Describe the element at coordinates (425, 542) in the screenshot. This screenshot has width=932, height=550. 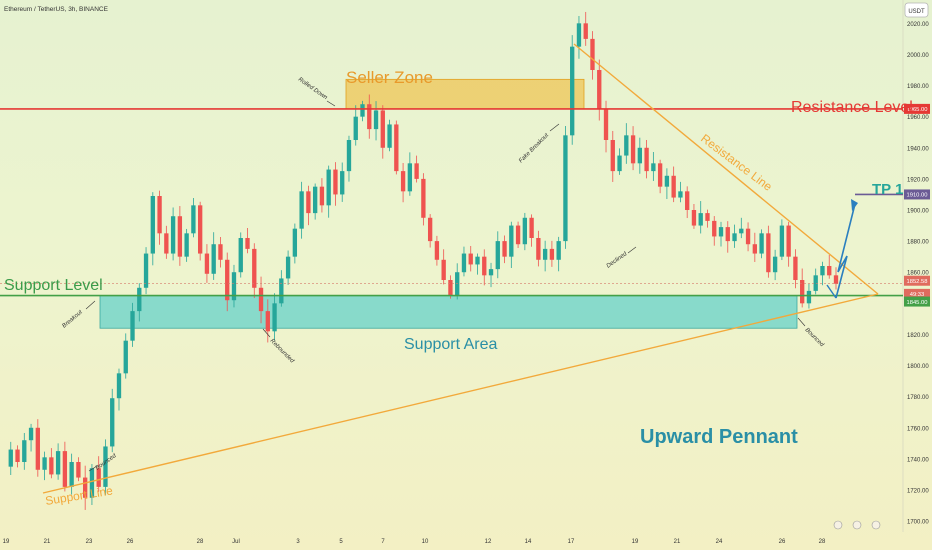
I see `x-tick-label: 10` at that location.